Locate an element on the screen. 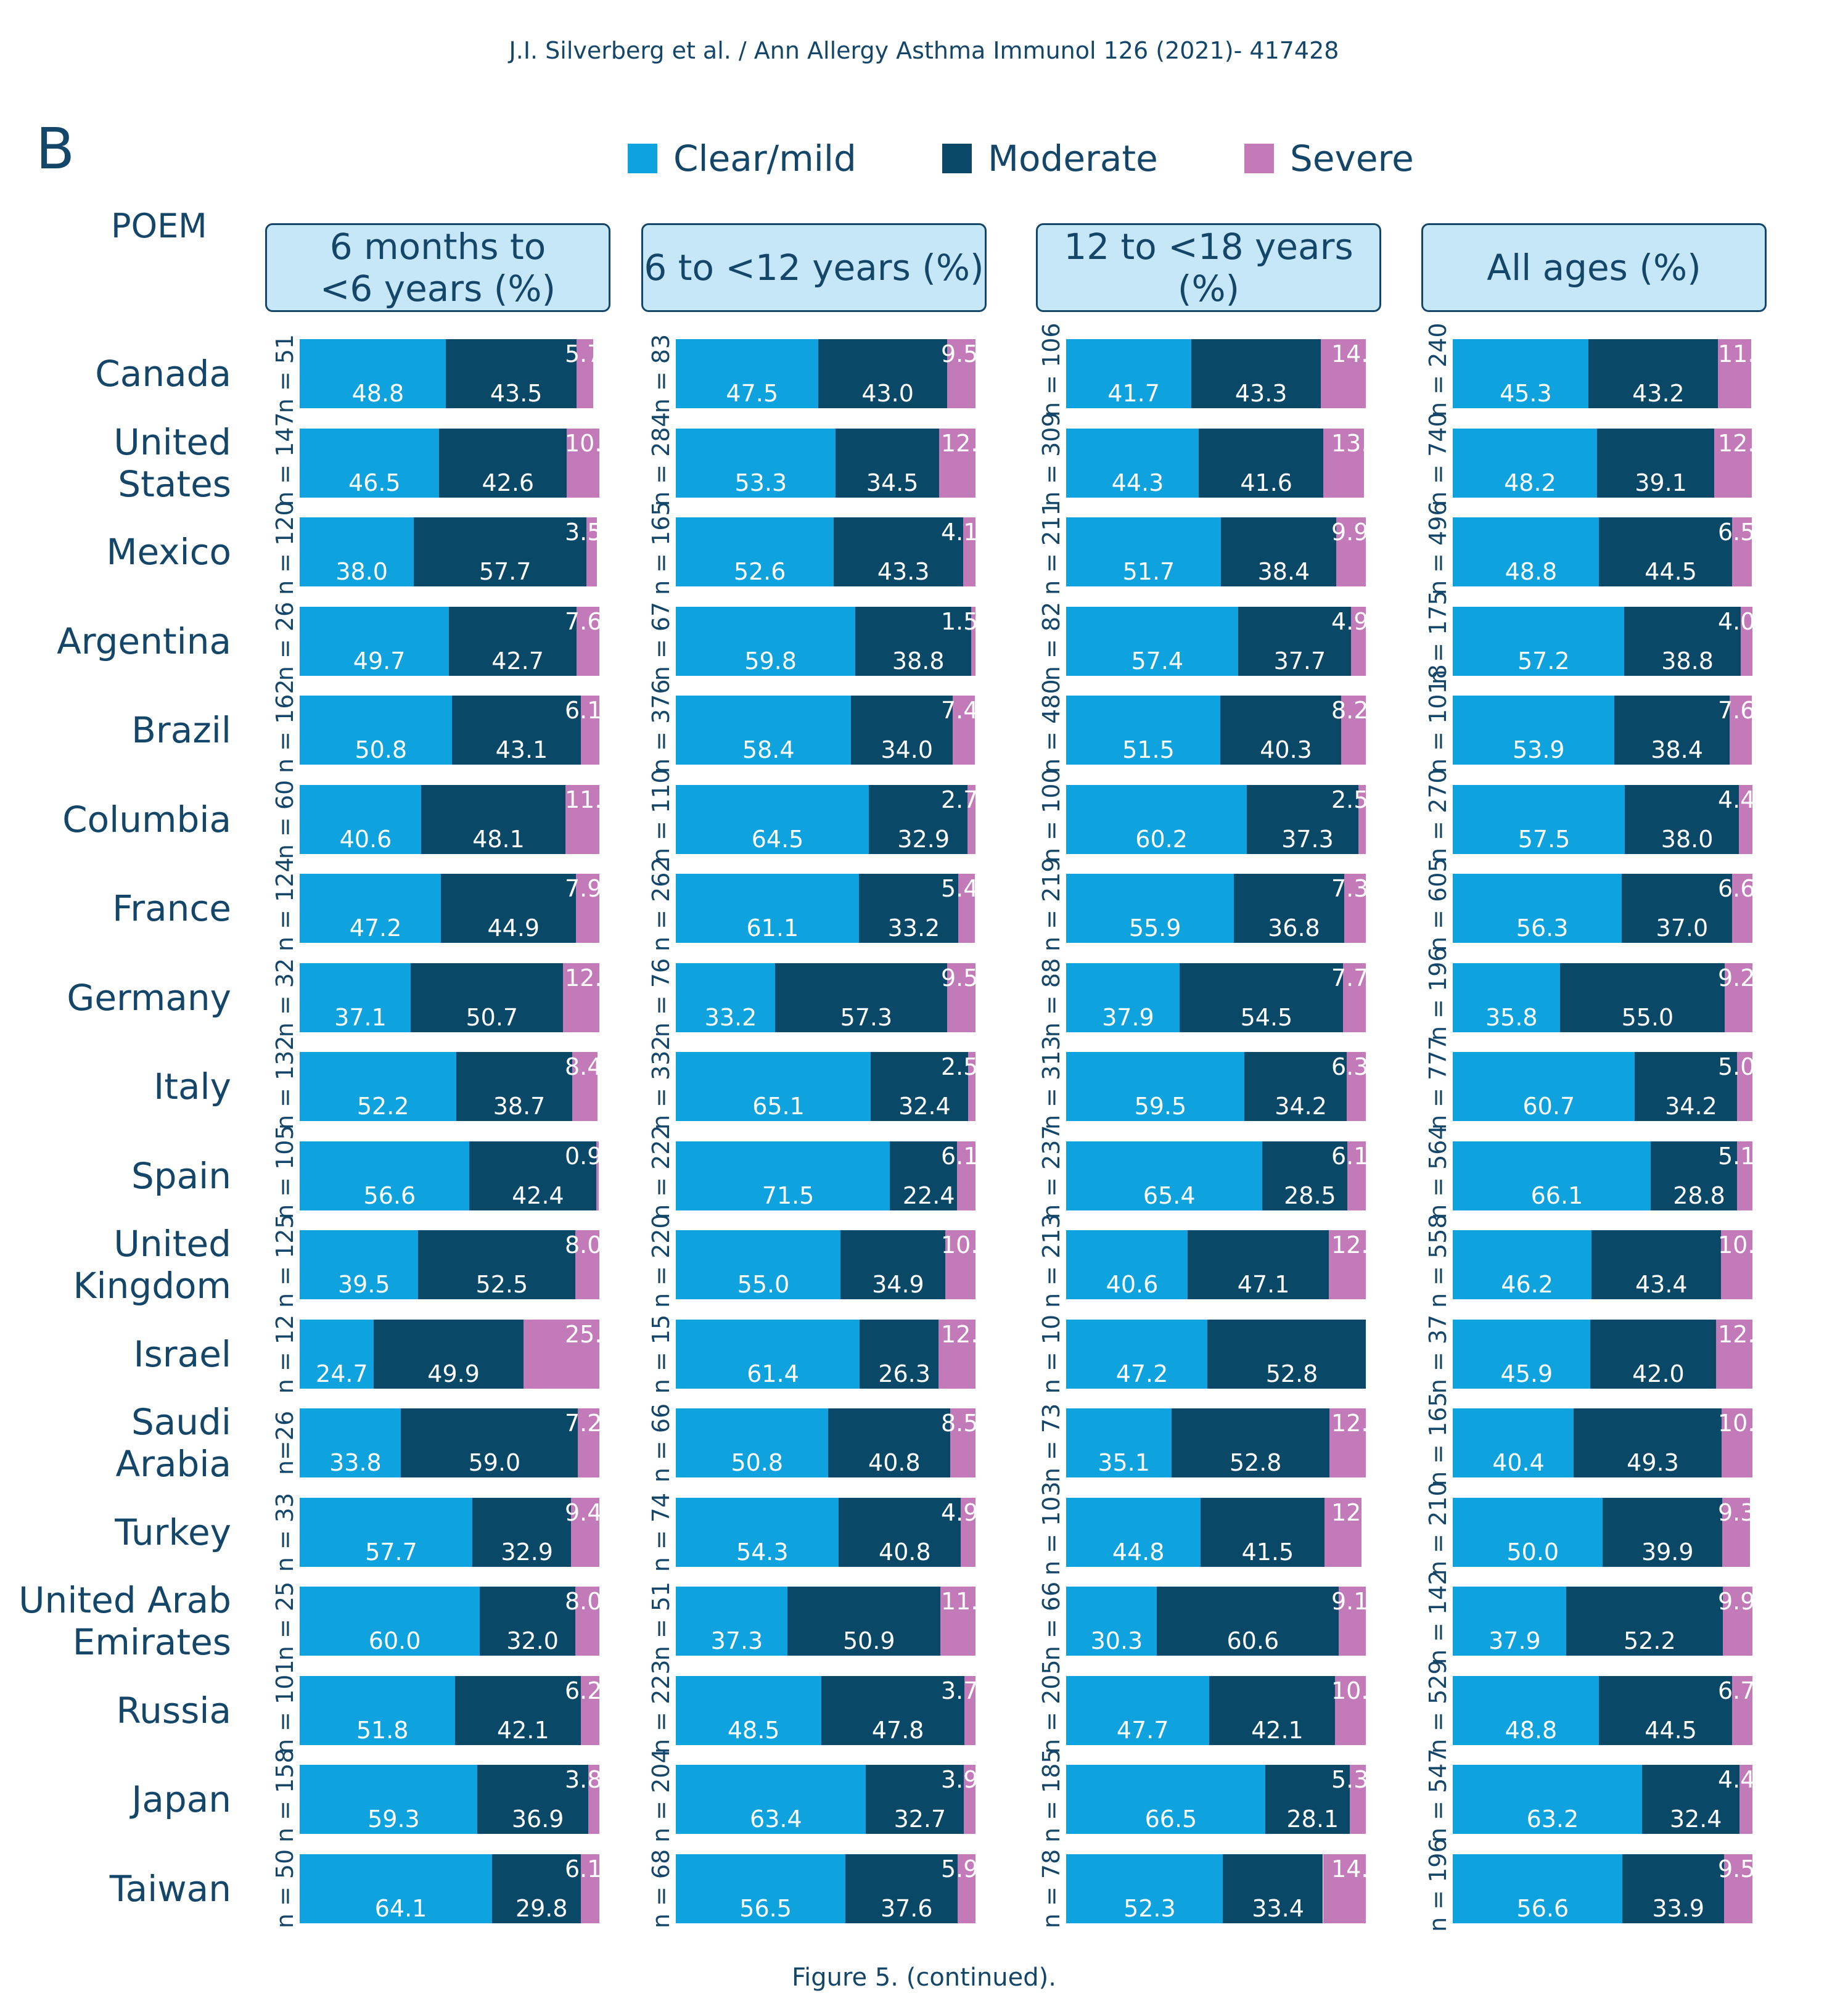 This screenshot has width=1848, height=2009. data-label-moderate: 37.3 is located at coordinates (1307, 839).